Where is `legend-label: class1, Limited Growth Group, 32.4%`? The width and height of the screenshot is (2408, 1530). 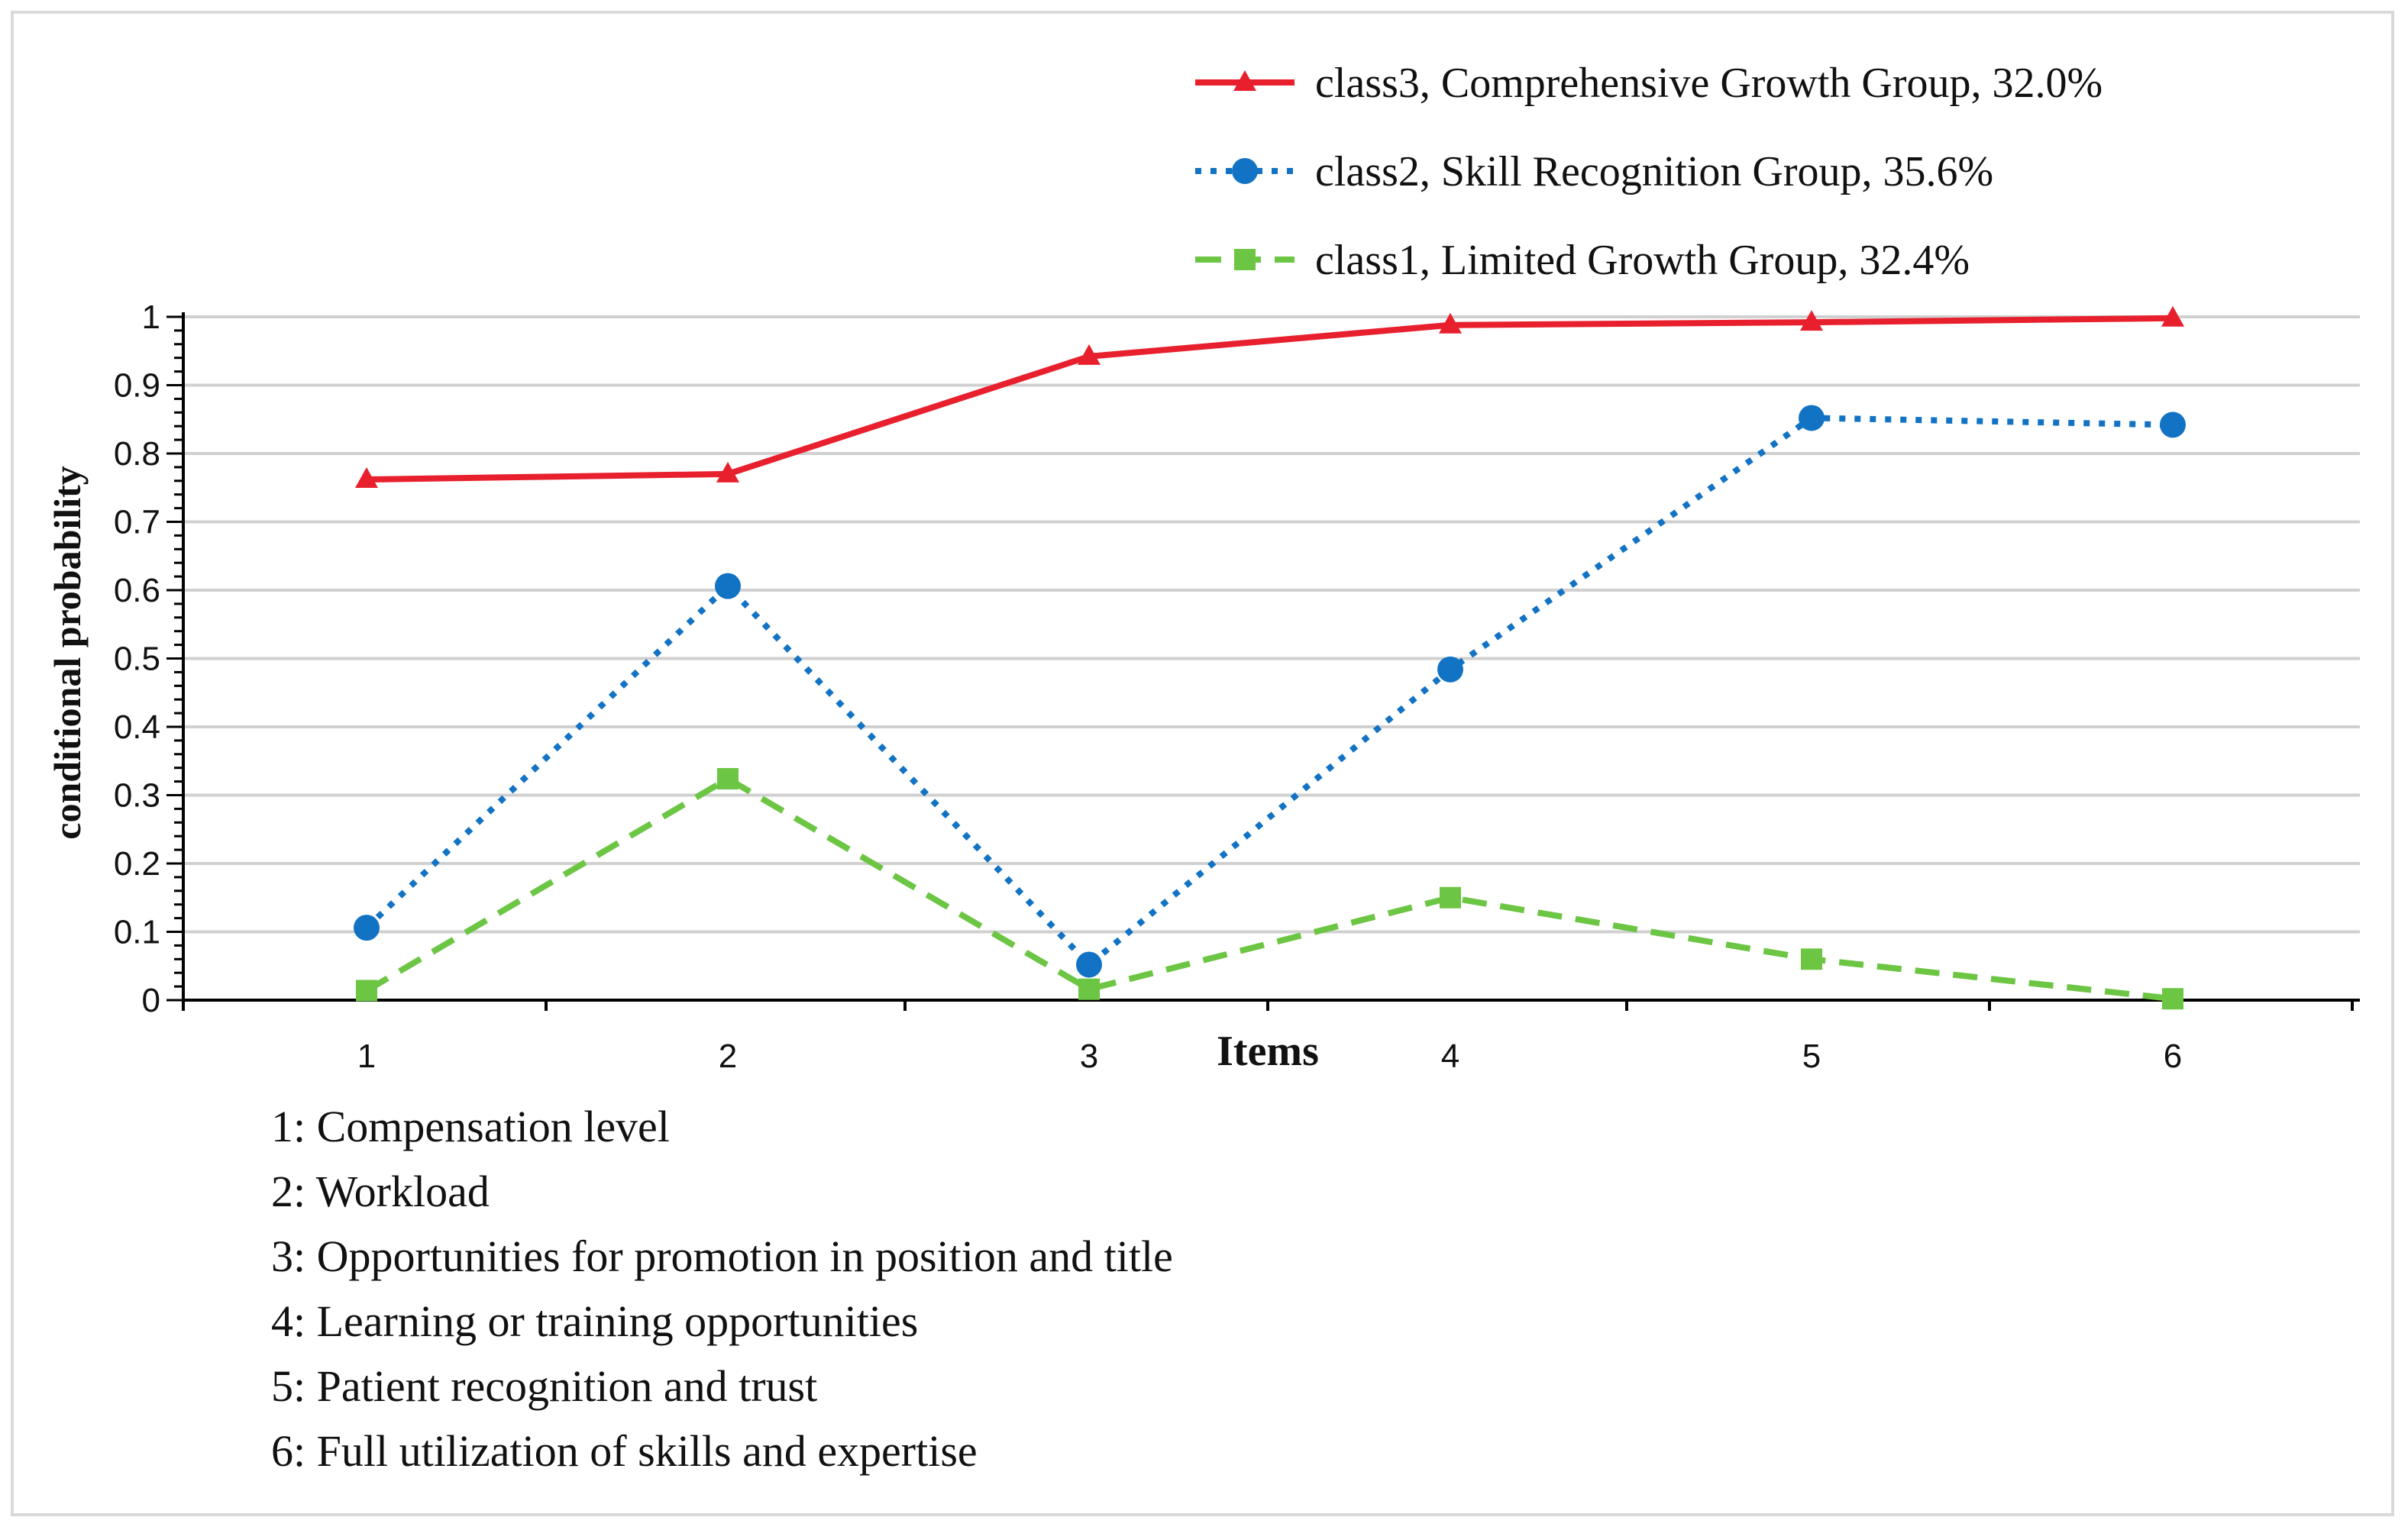
legend-label: class1, Limited Growth Group, 32.4% is located at coordinates (1643, 260).